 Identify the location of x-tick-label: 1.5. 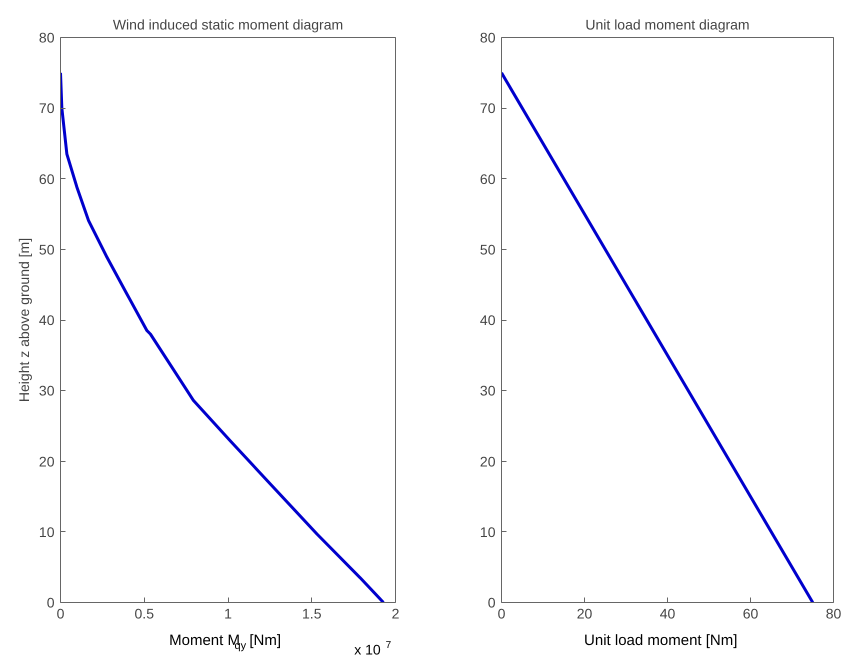
(312, 614).